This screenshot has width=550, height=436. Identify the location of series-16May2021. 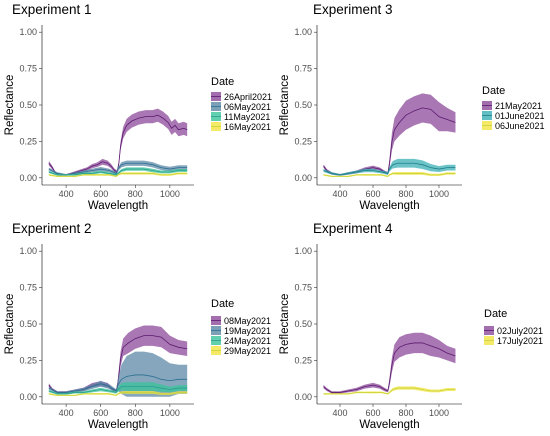
(118, 175).